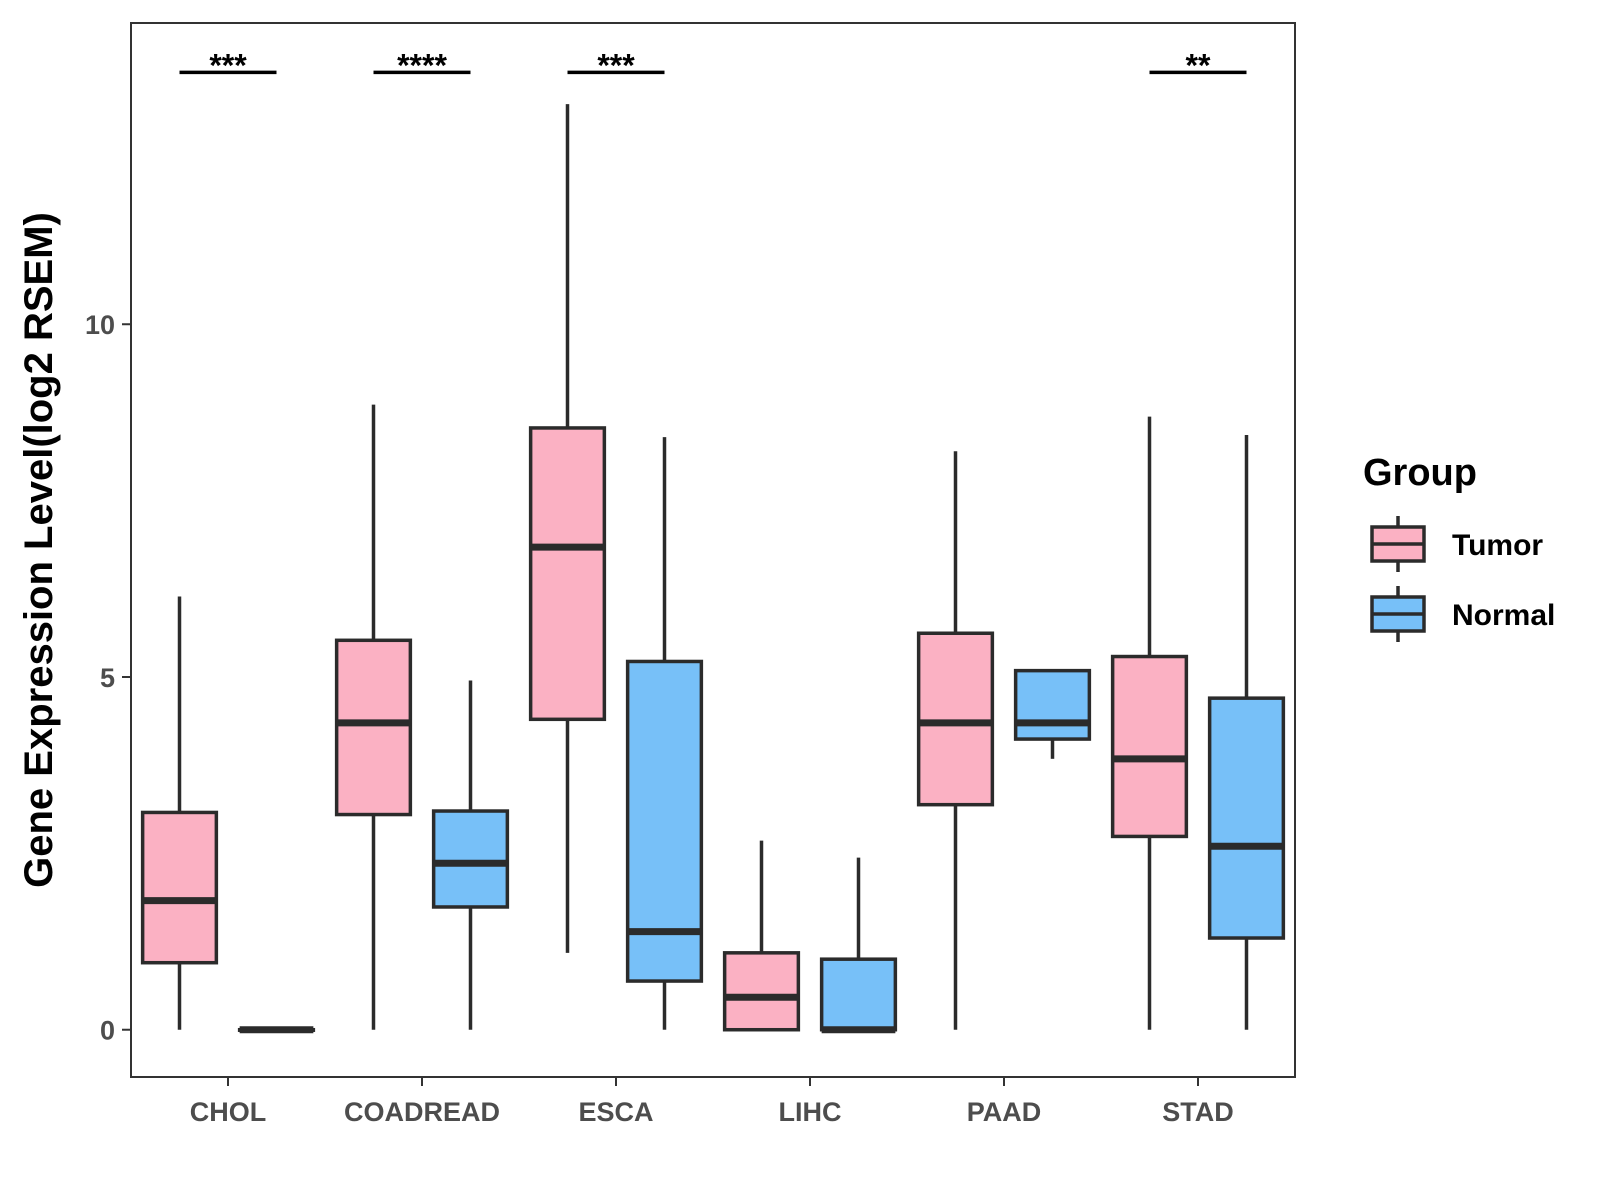 Image resolution: width=1600 pixels, height=1200 pixels. I want to click on box-stad-normal, so click(1246, 732).